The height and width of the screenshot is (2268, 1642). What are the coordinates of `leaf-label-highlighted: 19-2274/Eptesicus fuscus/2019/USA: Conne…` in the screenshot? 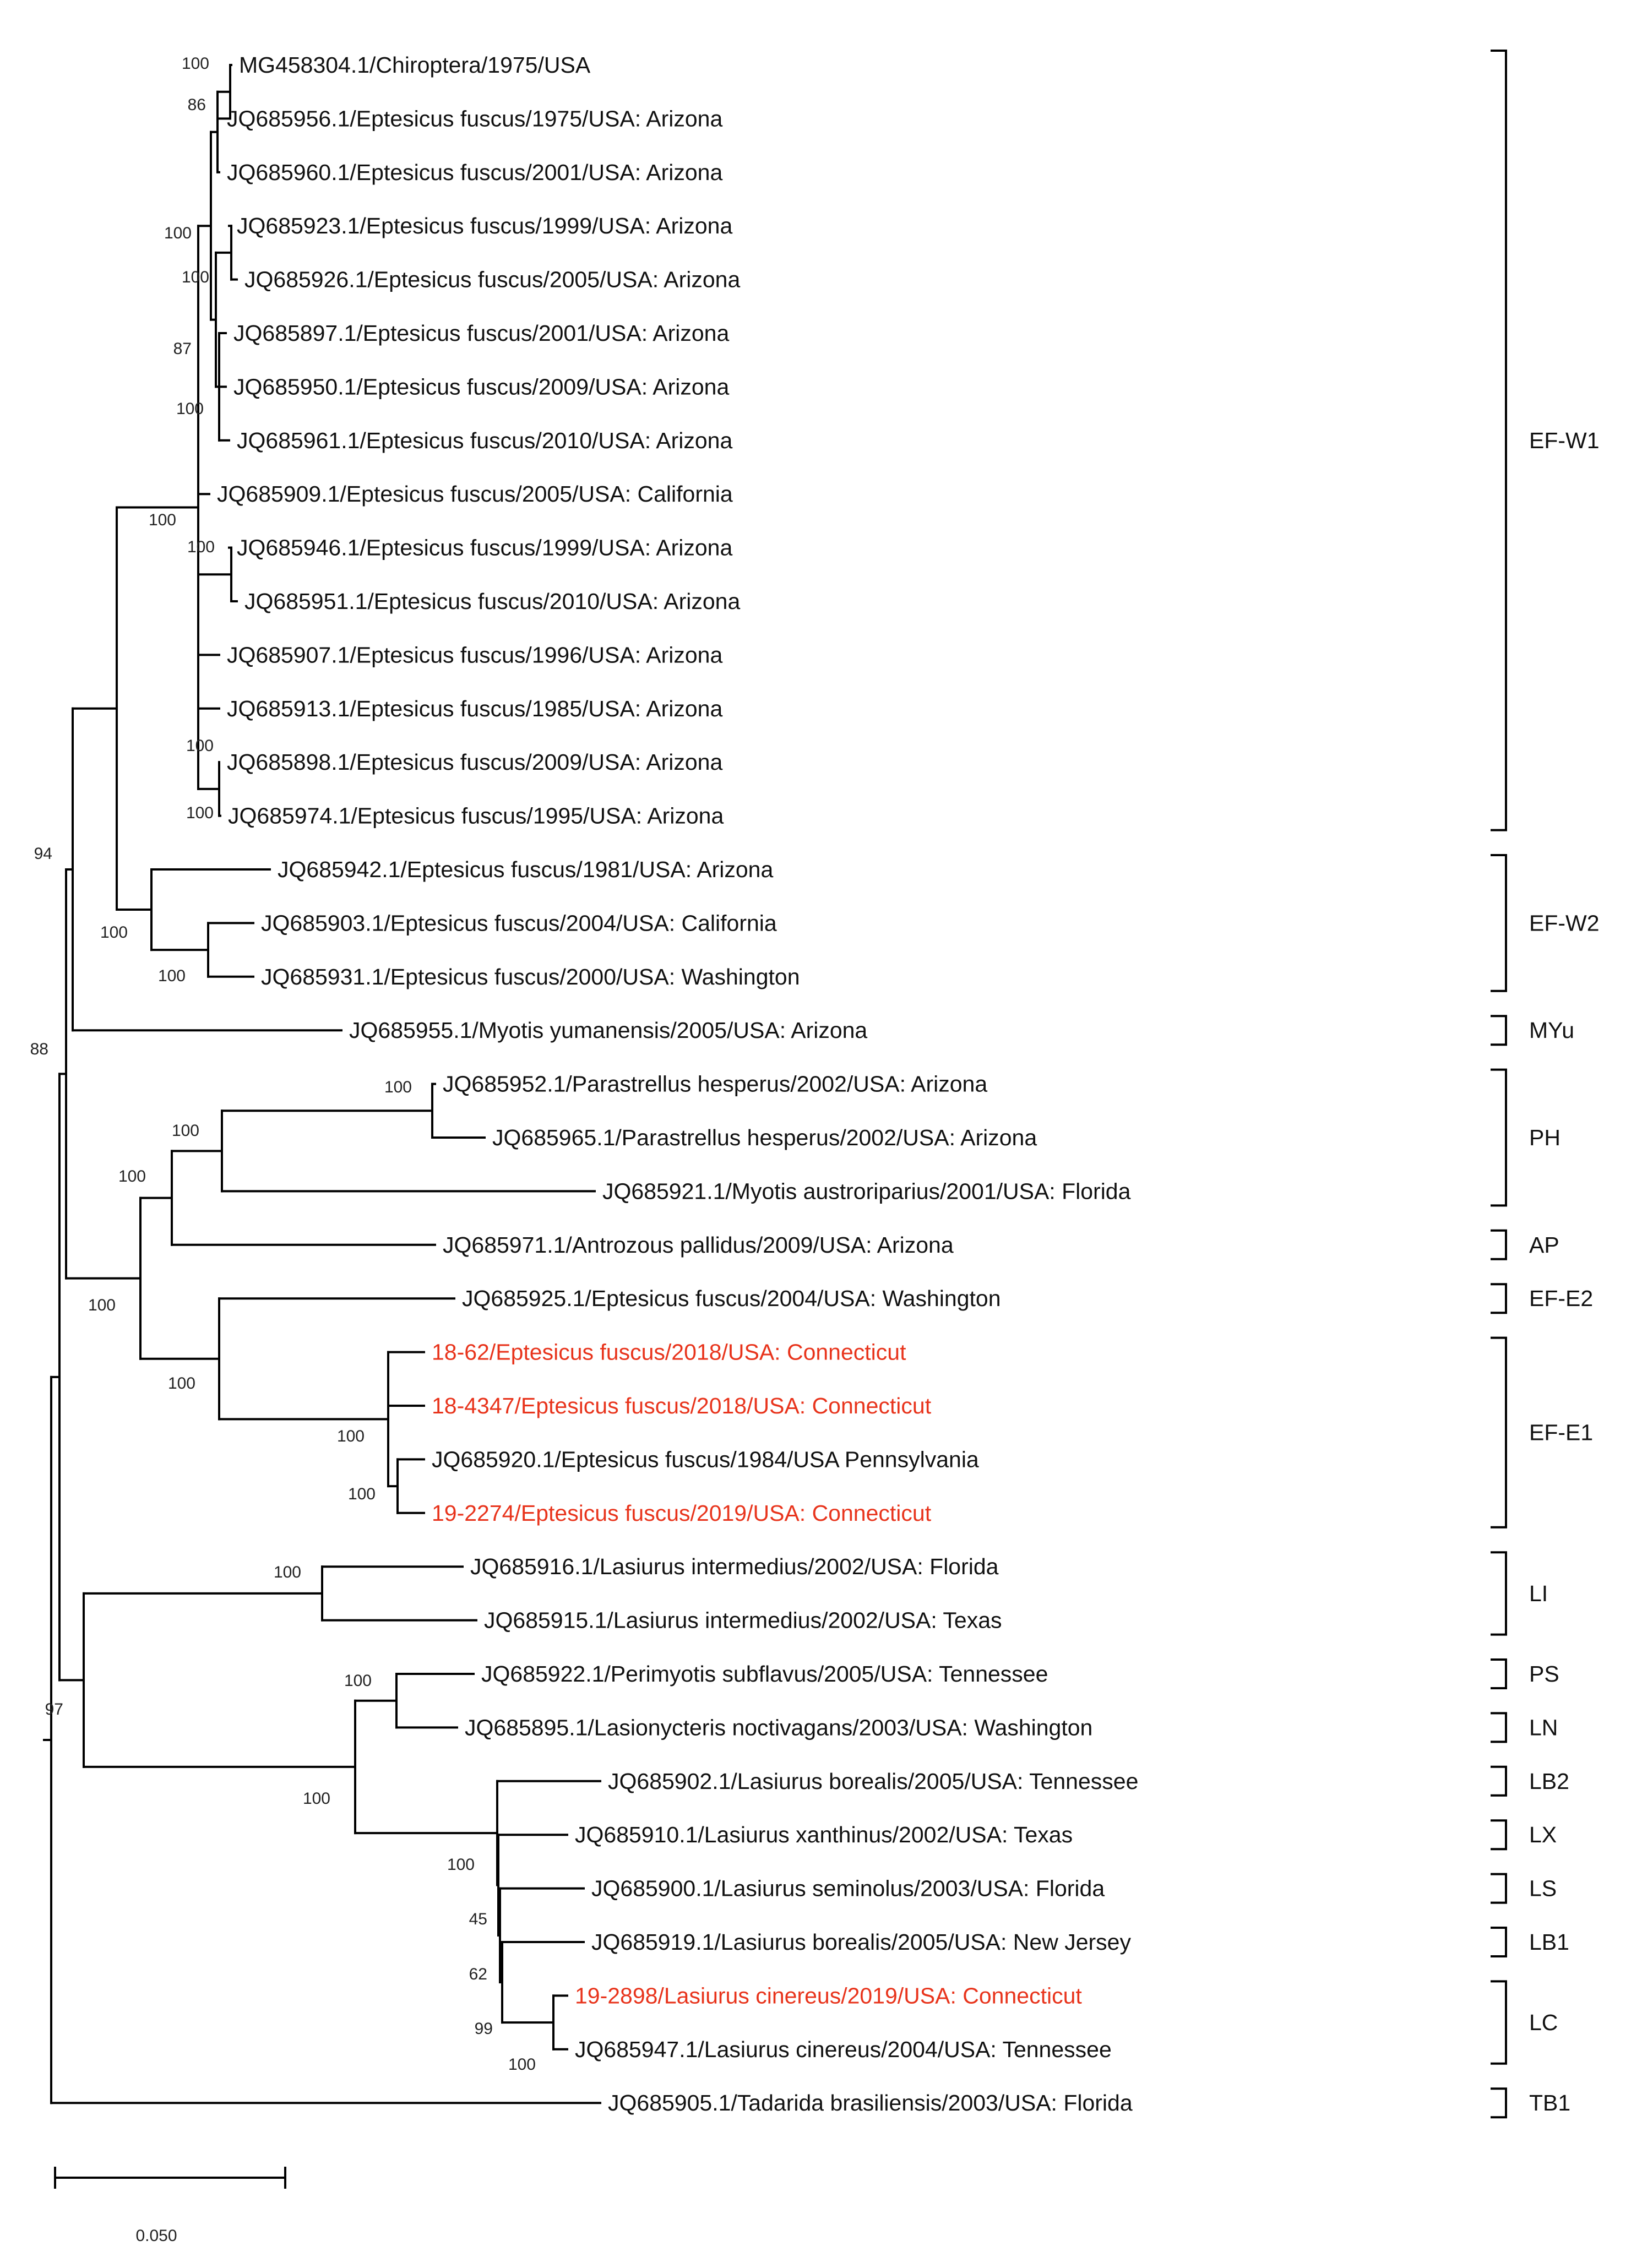 It's located at (682, 1513).